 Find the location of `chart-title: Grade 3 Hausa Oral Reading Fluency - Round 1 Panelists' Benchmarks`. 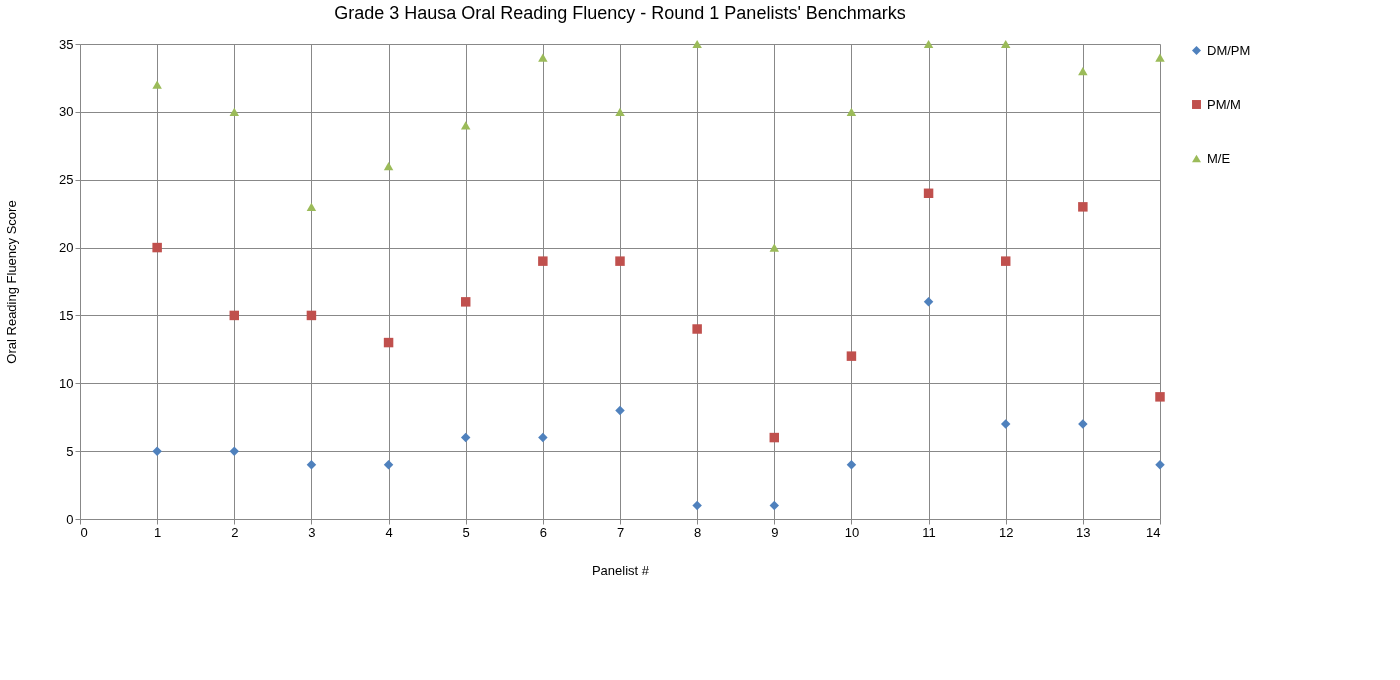

chart-title: Grade 3 Hausa Oral Reading Fluency - Round 1 Panelists' Benchmarks is located at coordinates (620, 13).